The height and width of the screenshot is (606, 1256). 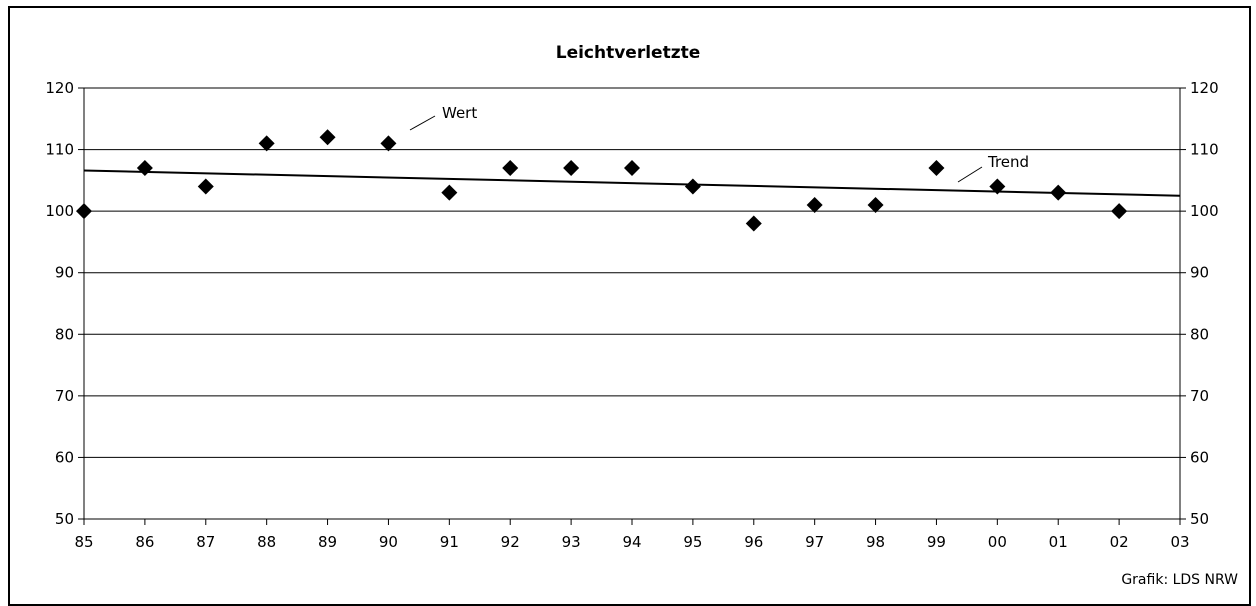 I want to click on y-tick-label-left: 120, so click(x=59, y=88).